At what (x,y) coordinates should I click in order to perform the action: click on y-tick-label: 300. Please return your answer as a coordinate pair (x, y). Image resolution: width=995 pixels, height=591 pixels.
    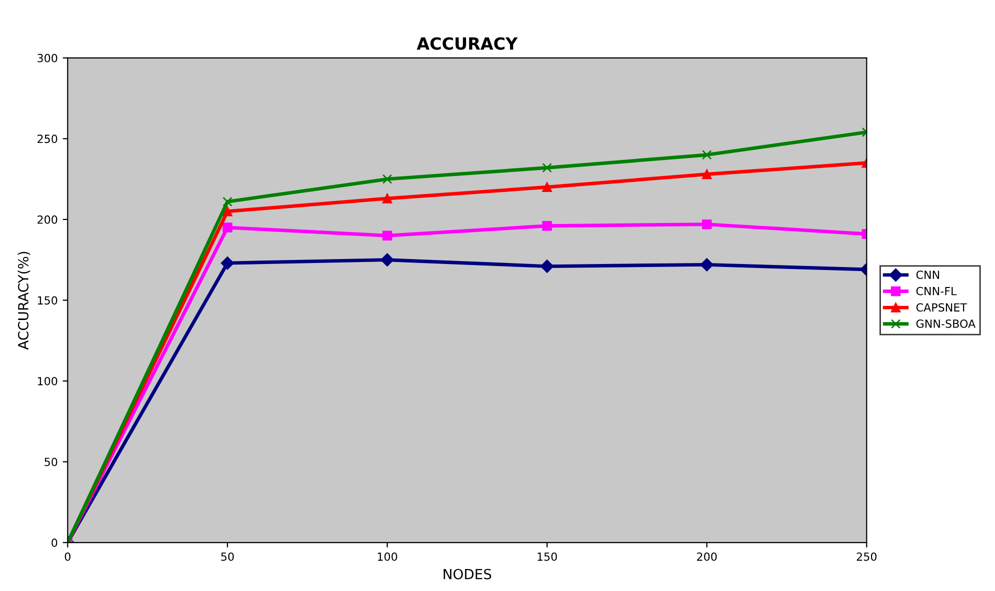
    Looking at the image, I should click on (48, 58).